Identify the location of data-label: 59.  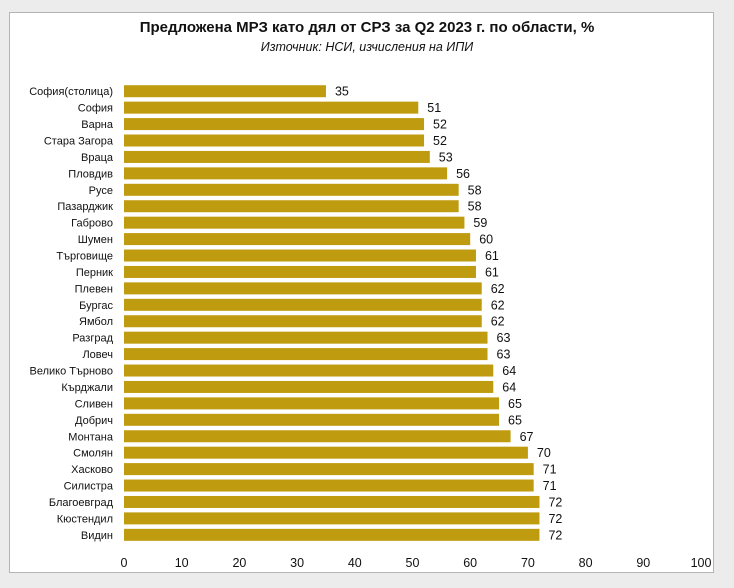
(480, 223).